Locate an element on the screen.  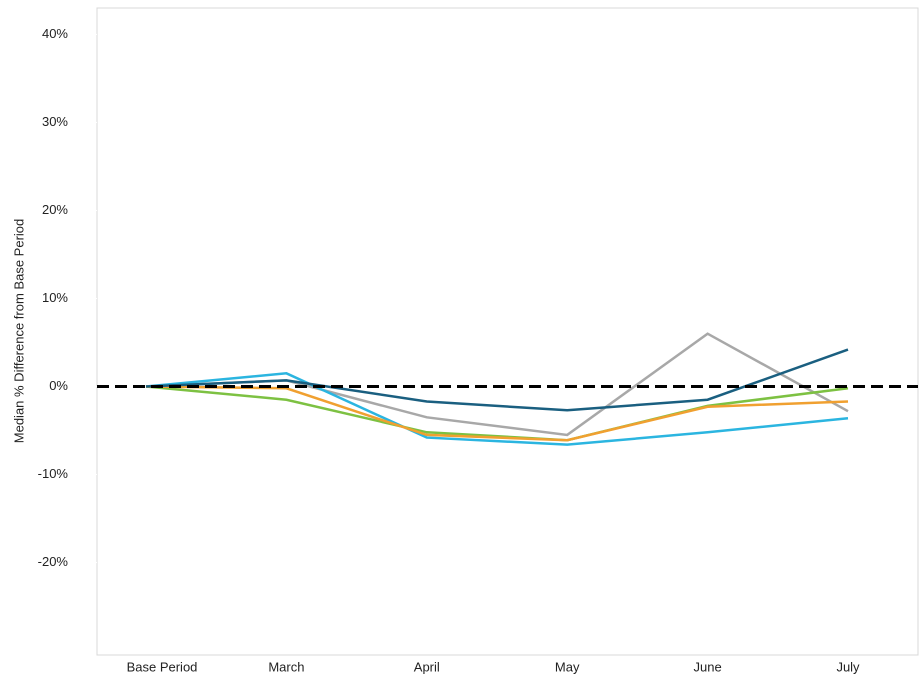
x-tick-label: May is located at coordinates (567, 666).